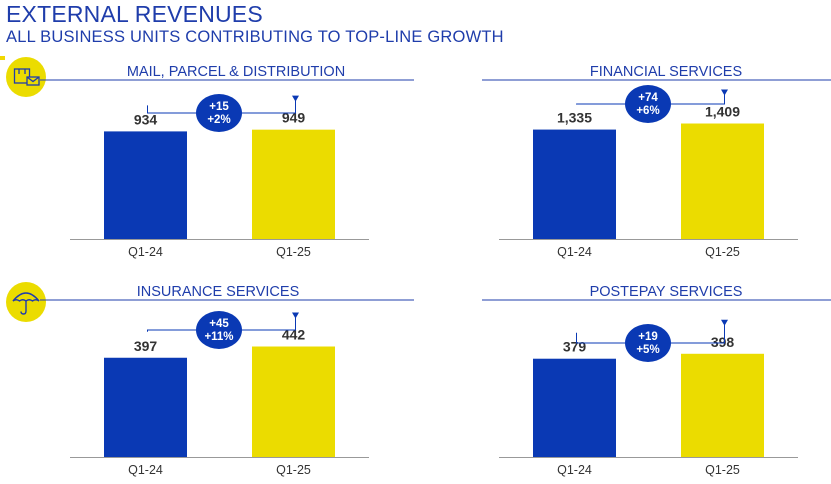 The height and width of the screenshot is (484, 831). Describe the element at coordinates (26, 79) in the screenshot. I see `parcel-mail-icon` at that location.